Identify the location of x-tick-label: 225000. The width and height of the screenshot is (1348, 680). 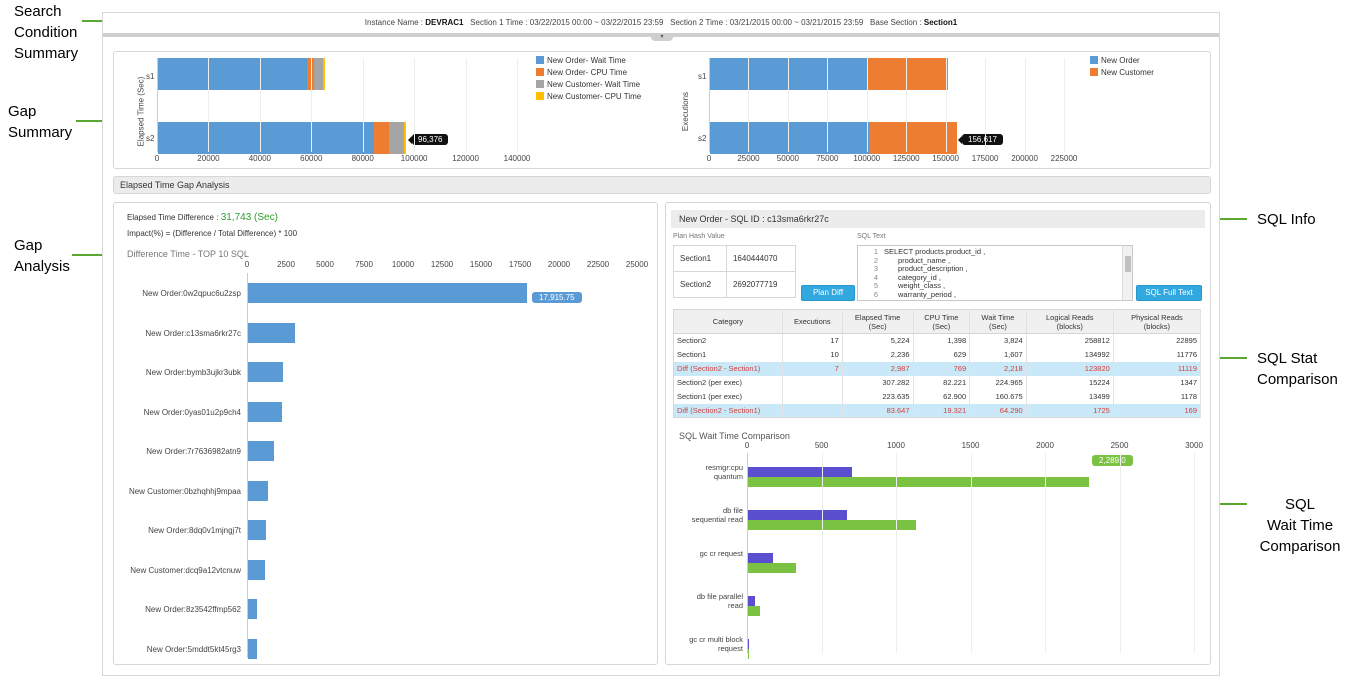
(1064, 158).